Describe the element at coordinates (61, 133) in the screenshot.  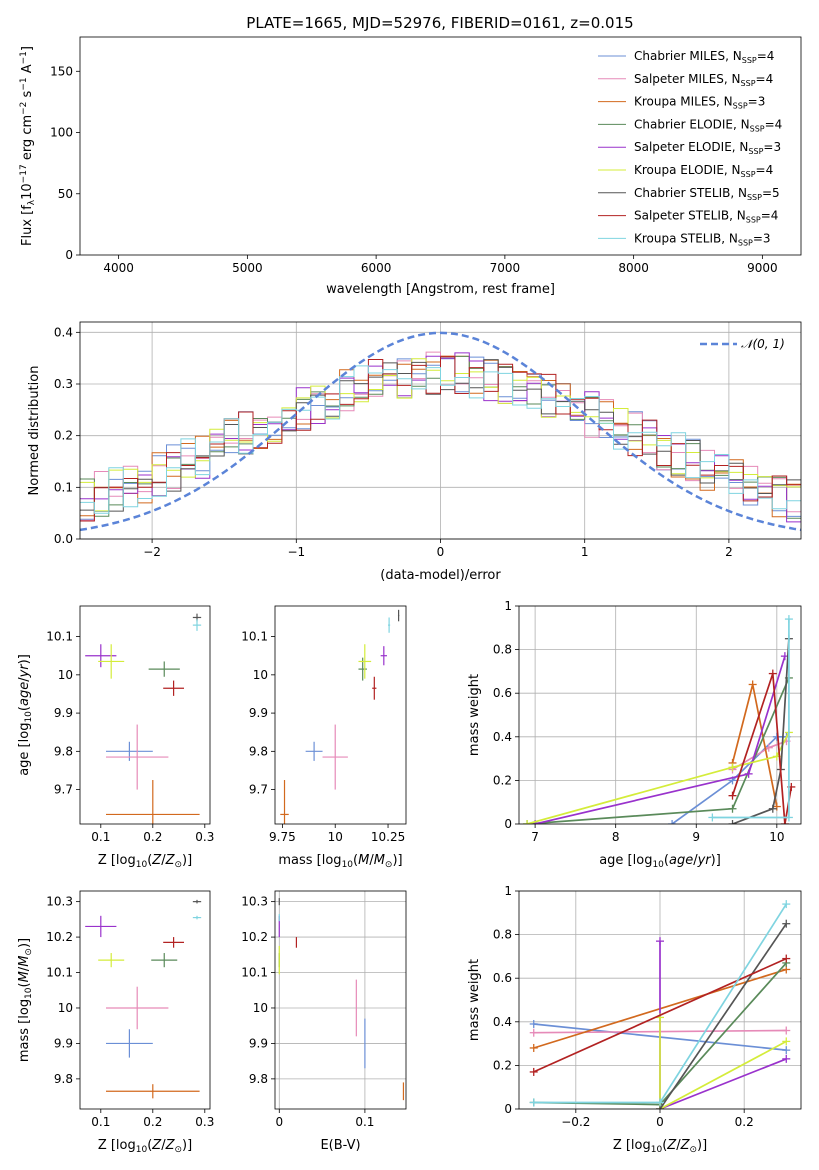
I see `y-tick-label: 100` at that location.